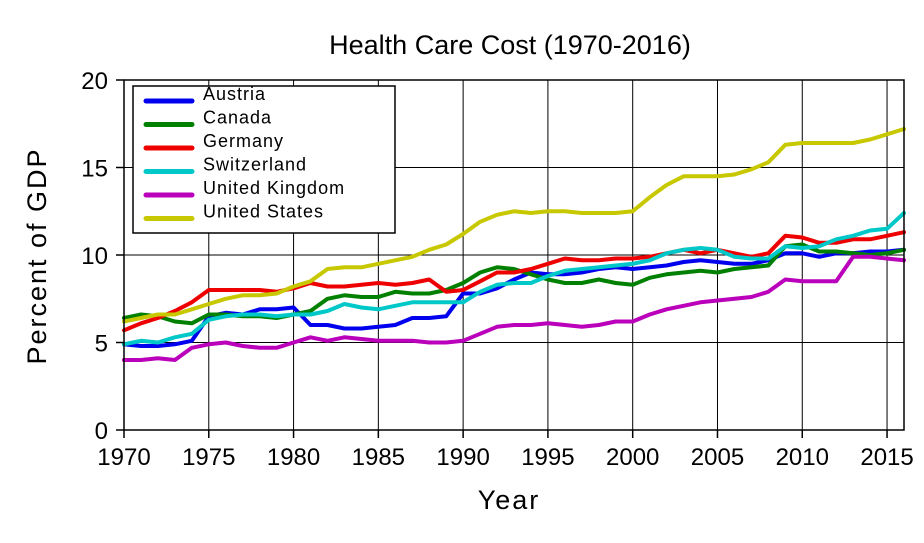 The image size is (924, 543). What do you see at coordinates (234, 94) in the screenshot?
I see `legend-label-austria: Austria` at bounding box center [234, 94].